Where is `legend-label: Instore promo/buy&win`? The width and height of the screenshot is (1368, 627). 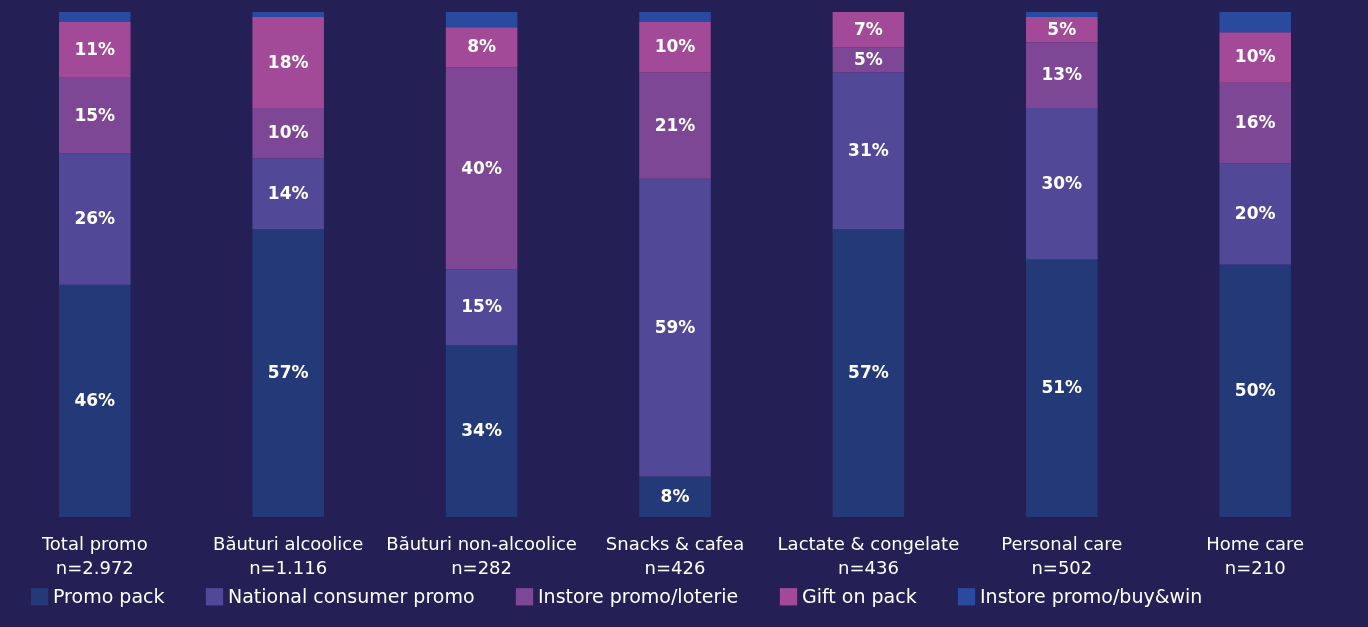
legend-label: Instore promo/buy&win is located at coordinates (1091, 595).